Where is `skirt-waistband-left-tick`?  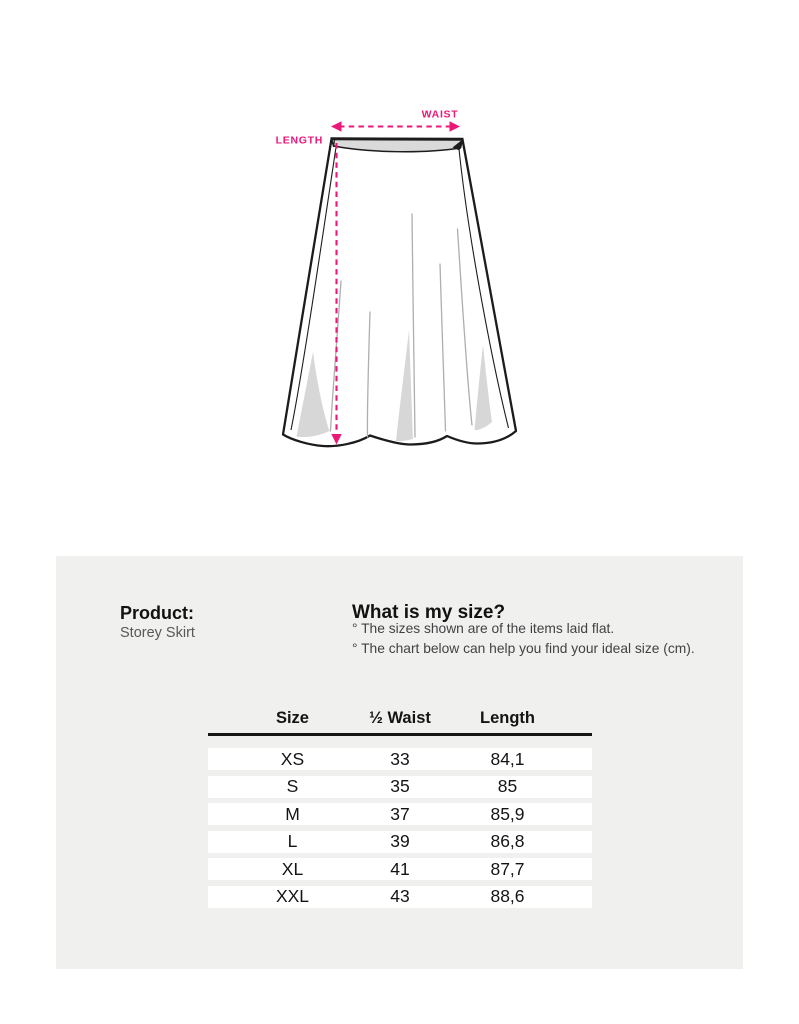
skirt-waistband-left-tick is located at coordinates (334, 143).